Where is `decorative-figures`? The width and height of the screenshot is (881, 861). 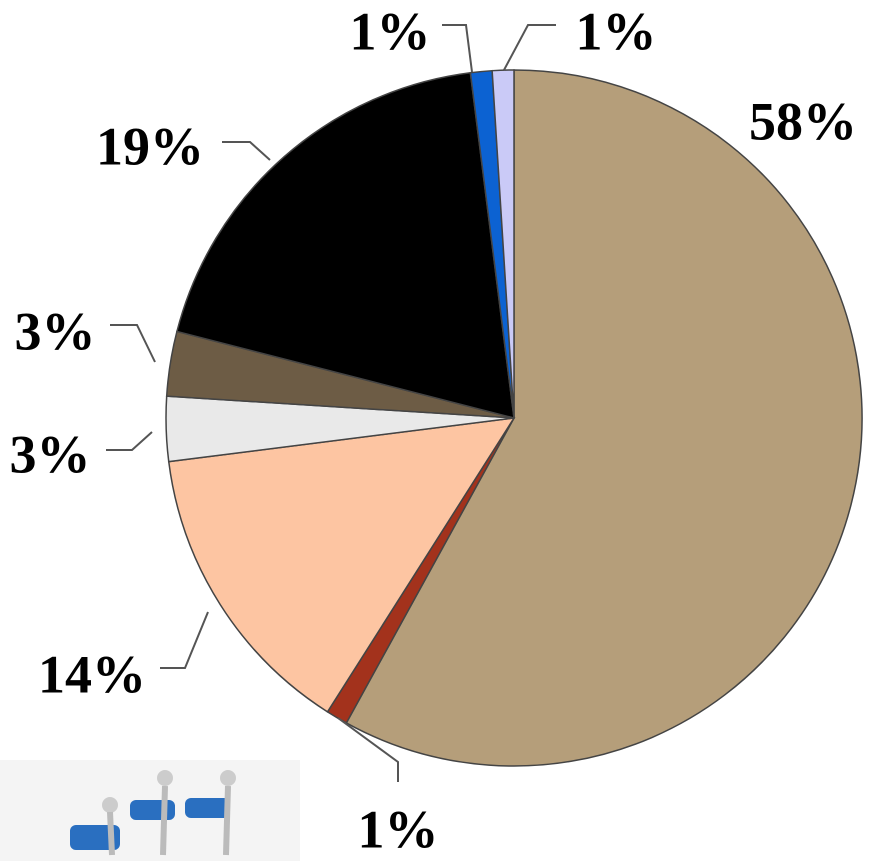
decorative-figures is located at coordinates (150, 810).